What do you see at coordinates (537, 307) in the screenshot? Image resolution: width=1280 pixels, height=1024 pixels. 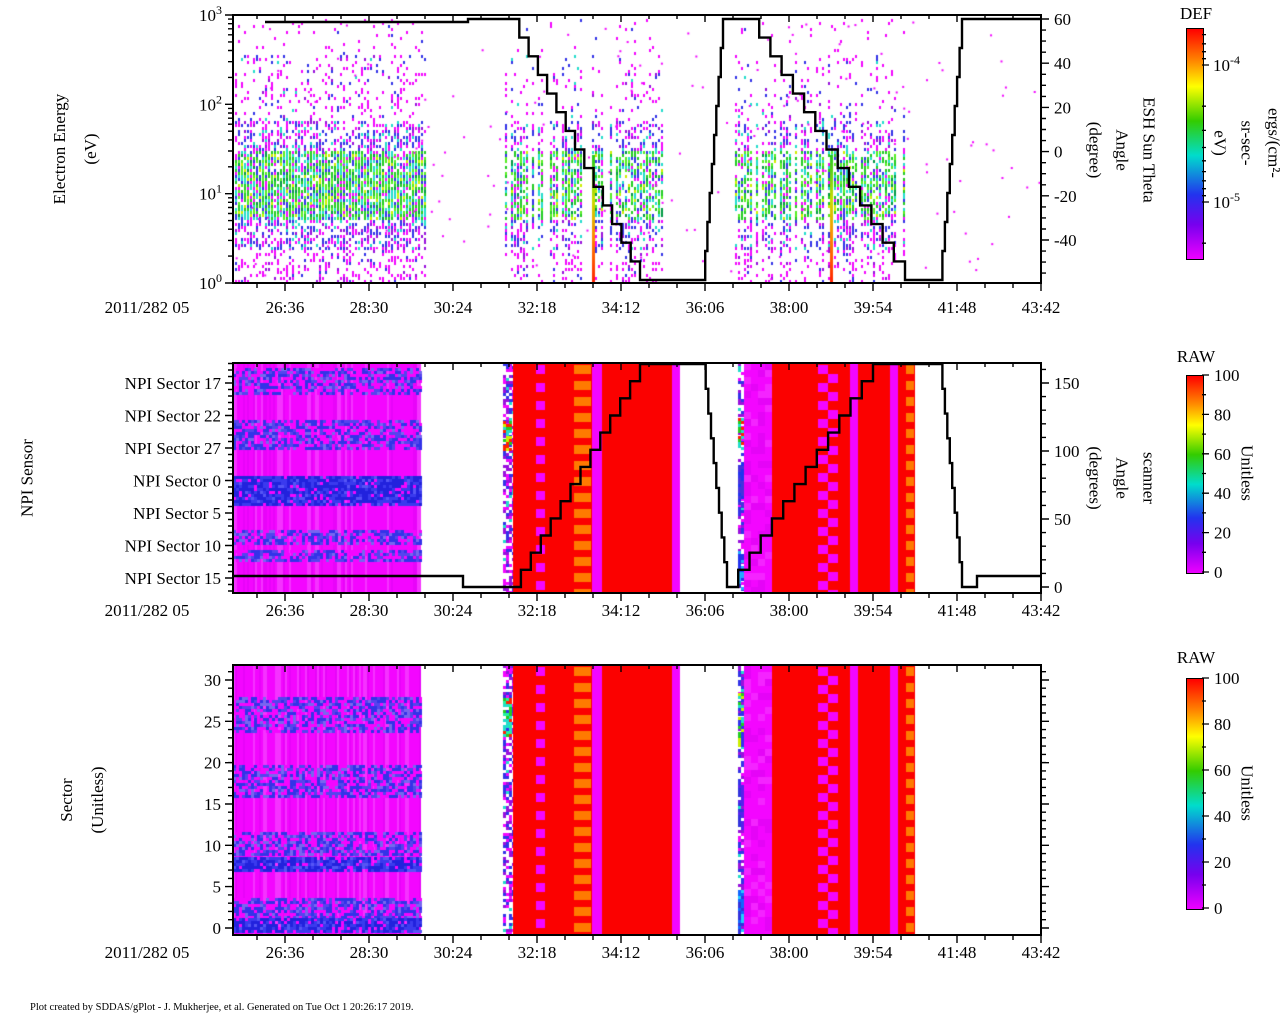 I see `panel1-x-tick-label: 32:18` at bounding box center [537, 307].